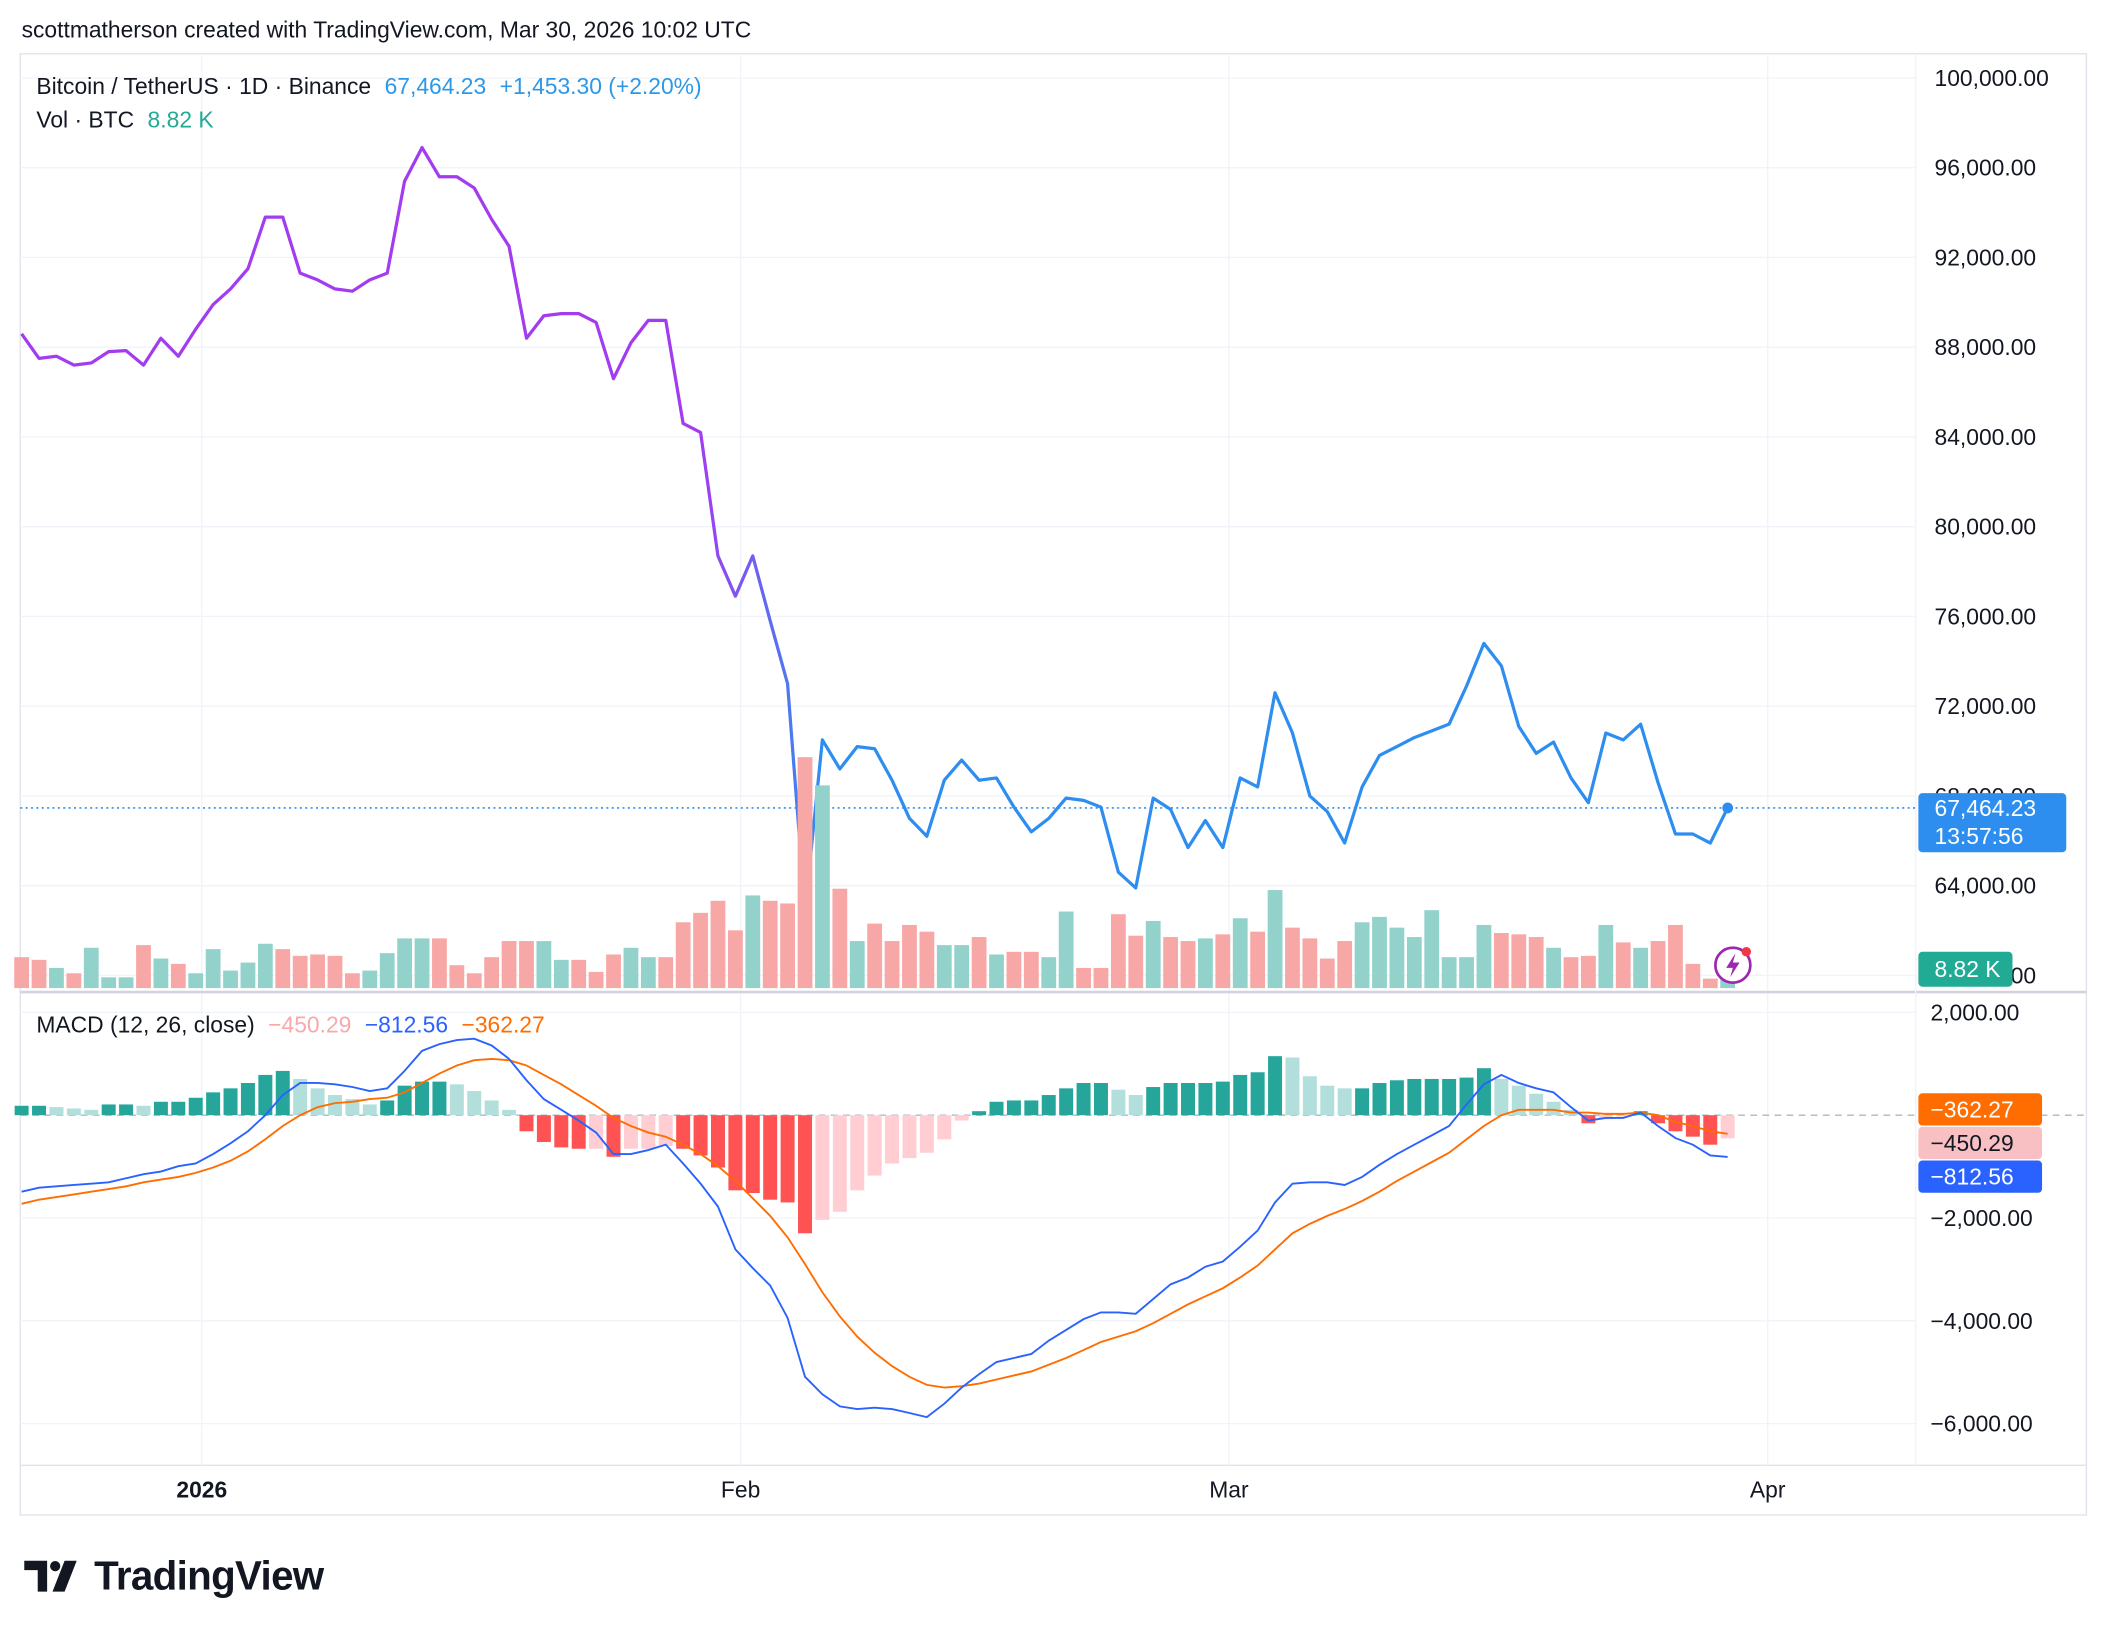 The height and width of the screenshot is (1636, 2108). I want to click on last-price-dot, so click(1728, 808).